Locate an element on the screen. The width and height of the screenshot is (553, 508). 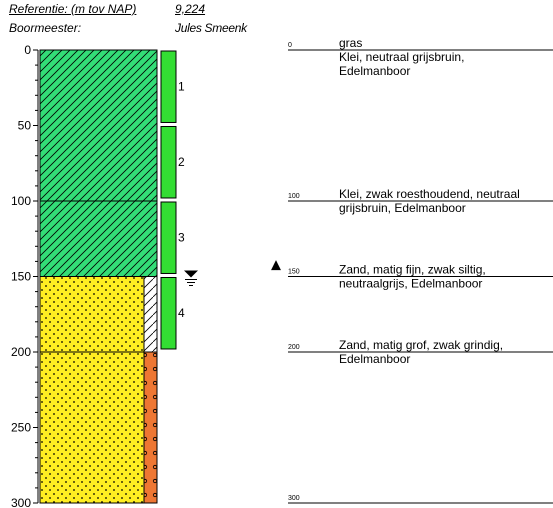
sample-label: 4 is located at coordinates (181, 313).